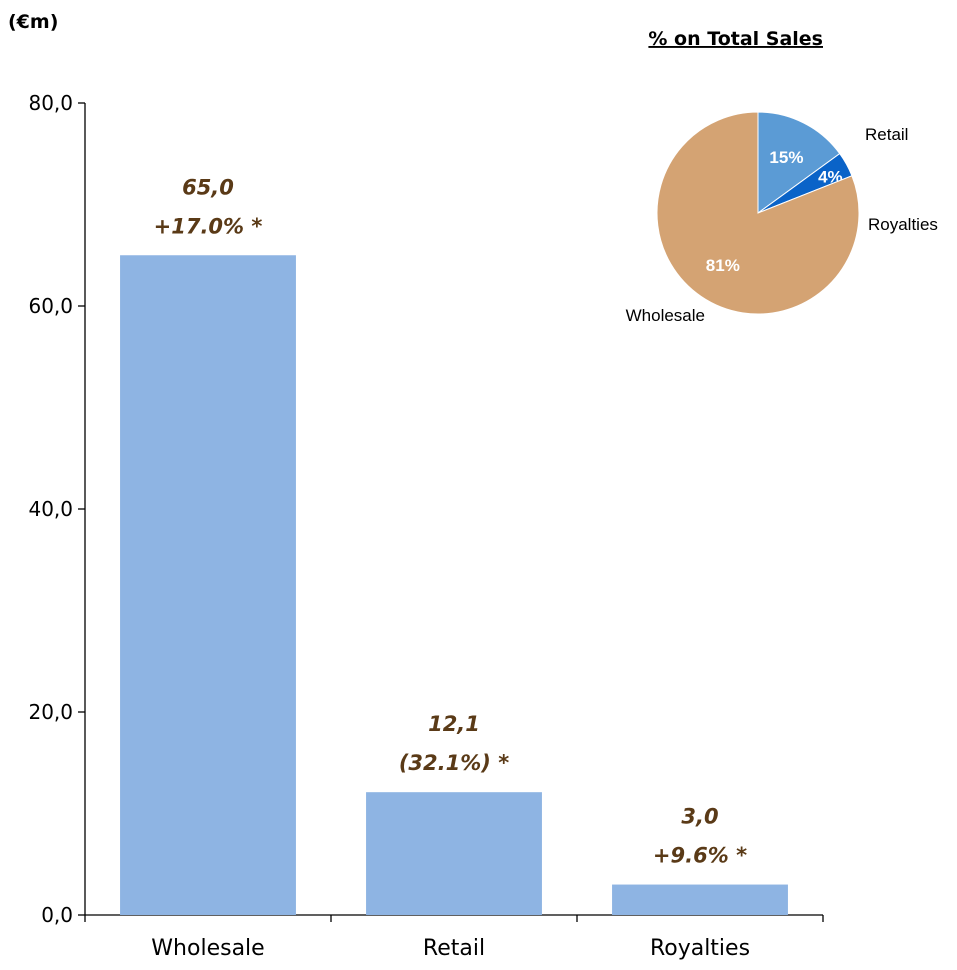 The height and width of the screenshot is (970, 957). What do you see at coordinates (454, 948) in the screenshot?
I see `x-category-label: Retail` at bounding box center [454, 948].